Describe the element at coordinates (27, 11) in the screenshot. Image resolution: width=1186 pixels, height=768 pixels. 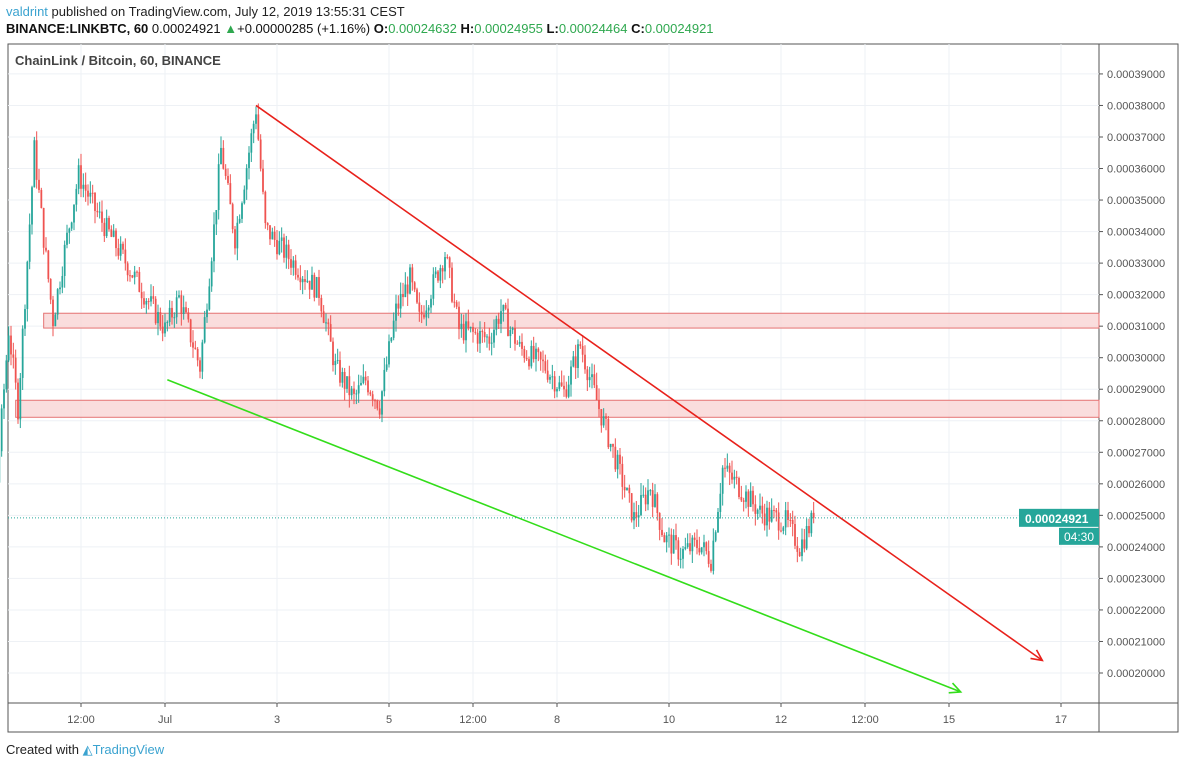
I see `author-link: valdrint` at that location.